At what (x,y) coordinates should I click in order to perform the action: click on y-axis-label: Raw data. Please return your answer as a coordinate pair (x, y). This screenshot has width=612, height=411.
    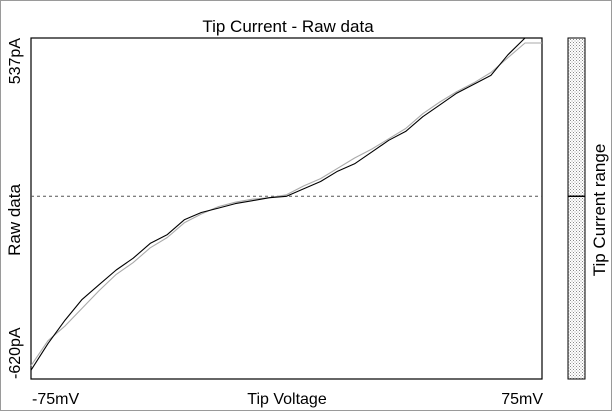
    Looking at the image, I should click on (14, 220).